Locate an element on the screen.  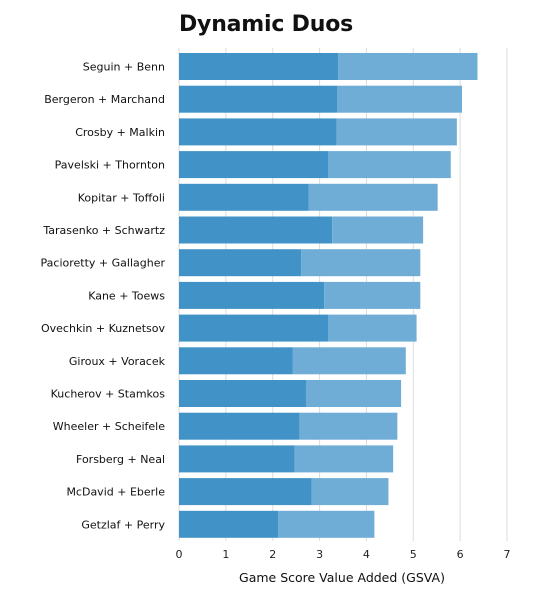
x-tick-label-3: 3 is located at coordinates (319, 554).